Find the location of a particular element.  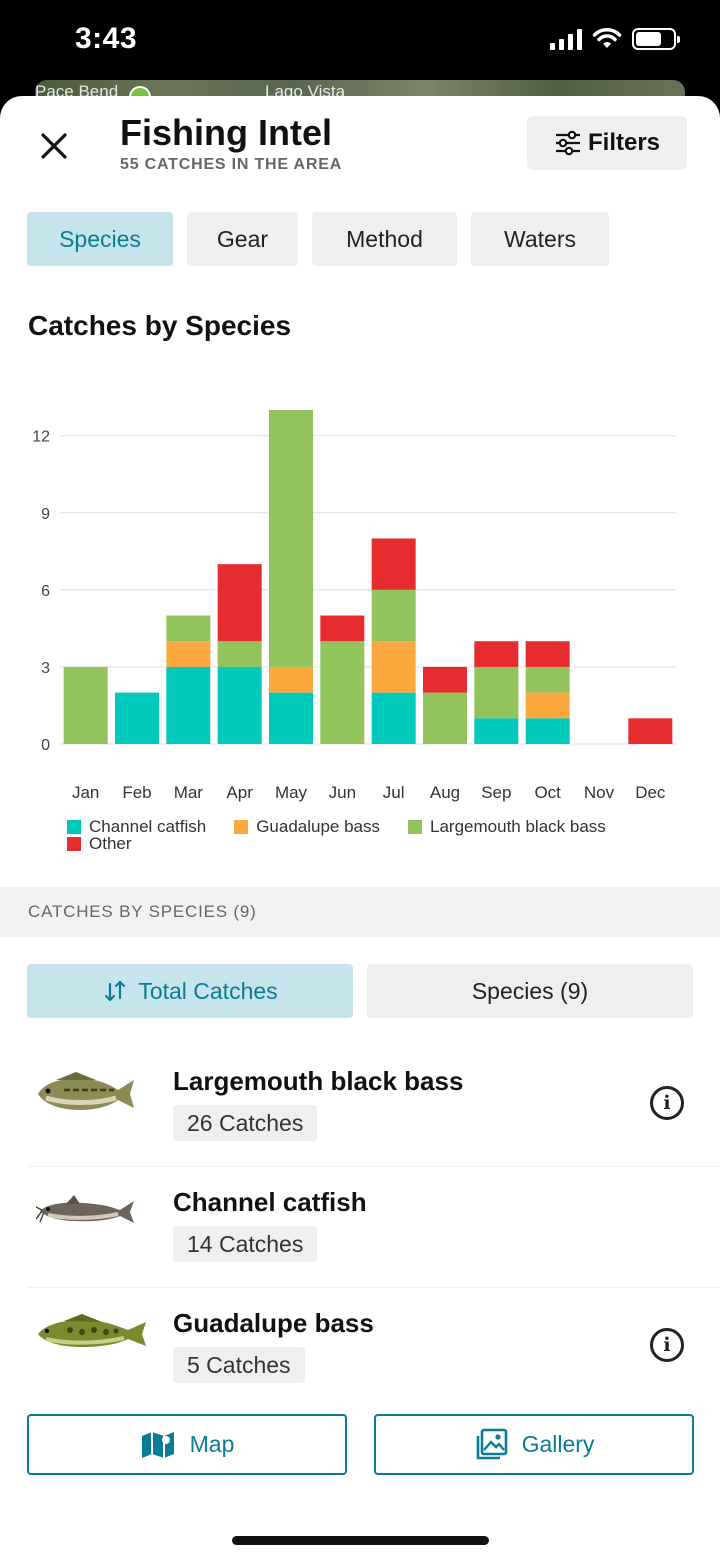

cellular-signal-icon is located at coordinates (566, 39).